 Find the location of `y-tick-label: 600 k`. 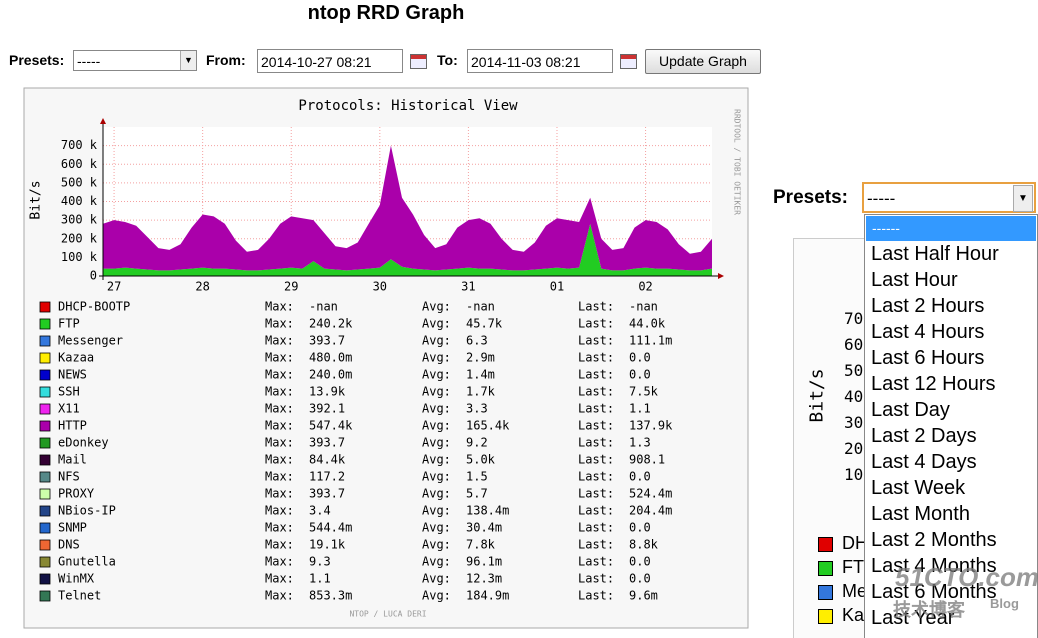

y-tick-label: 600 k is located at coordinates (79, 164).